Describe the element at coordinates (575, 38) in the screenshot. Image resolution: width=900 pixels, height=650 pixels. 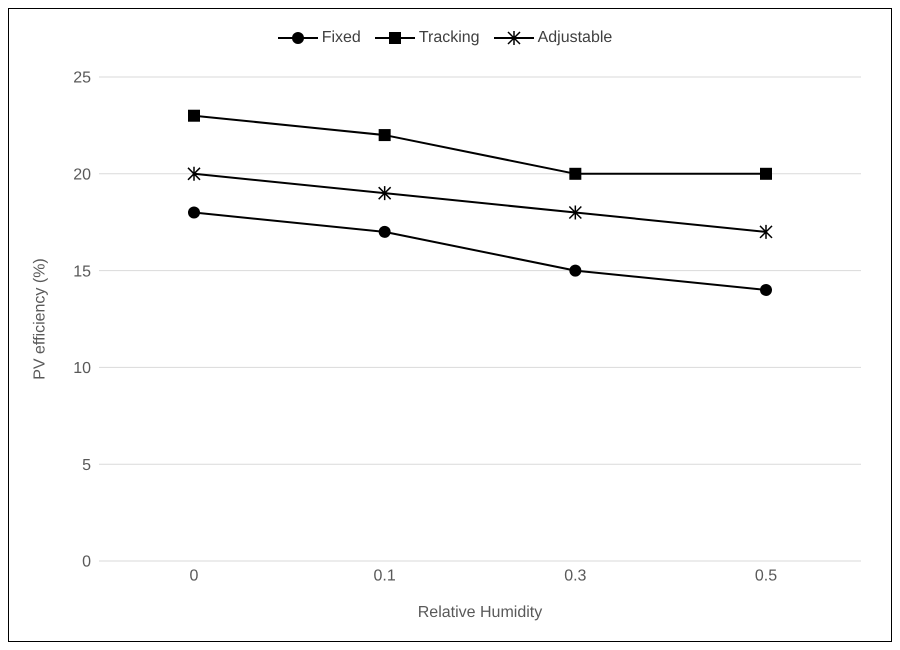
I see `legend-label: Adjustable` at that location.